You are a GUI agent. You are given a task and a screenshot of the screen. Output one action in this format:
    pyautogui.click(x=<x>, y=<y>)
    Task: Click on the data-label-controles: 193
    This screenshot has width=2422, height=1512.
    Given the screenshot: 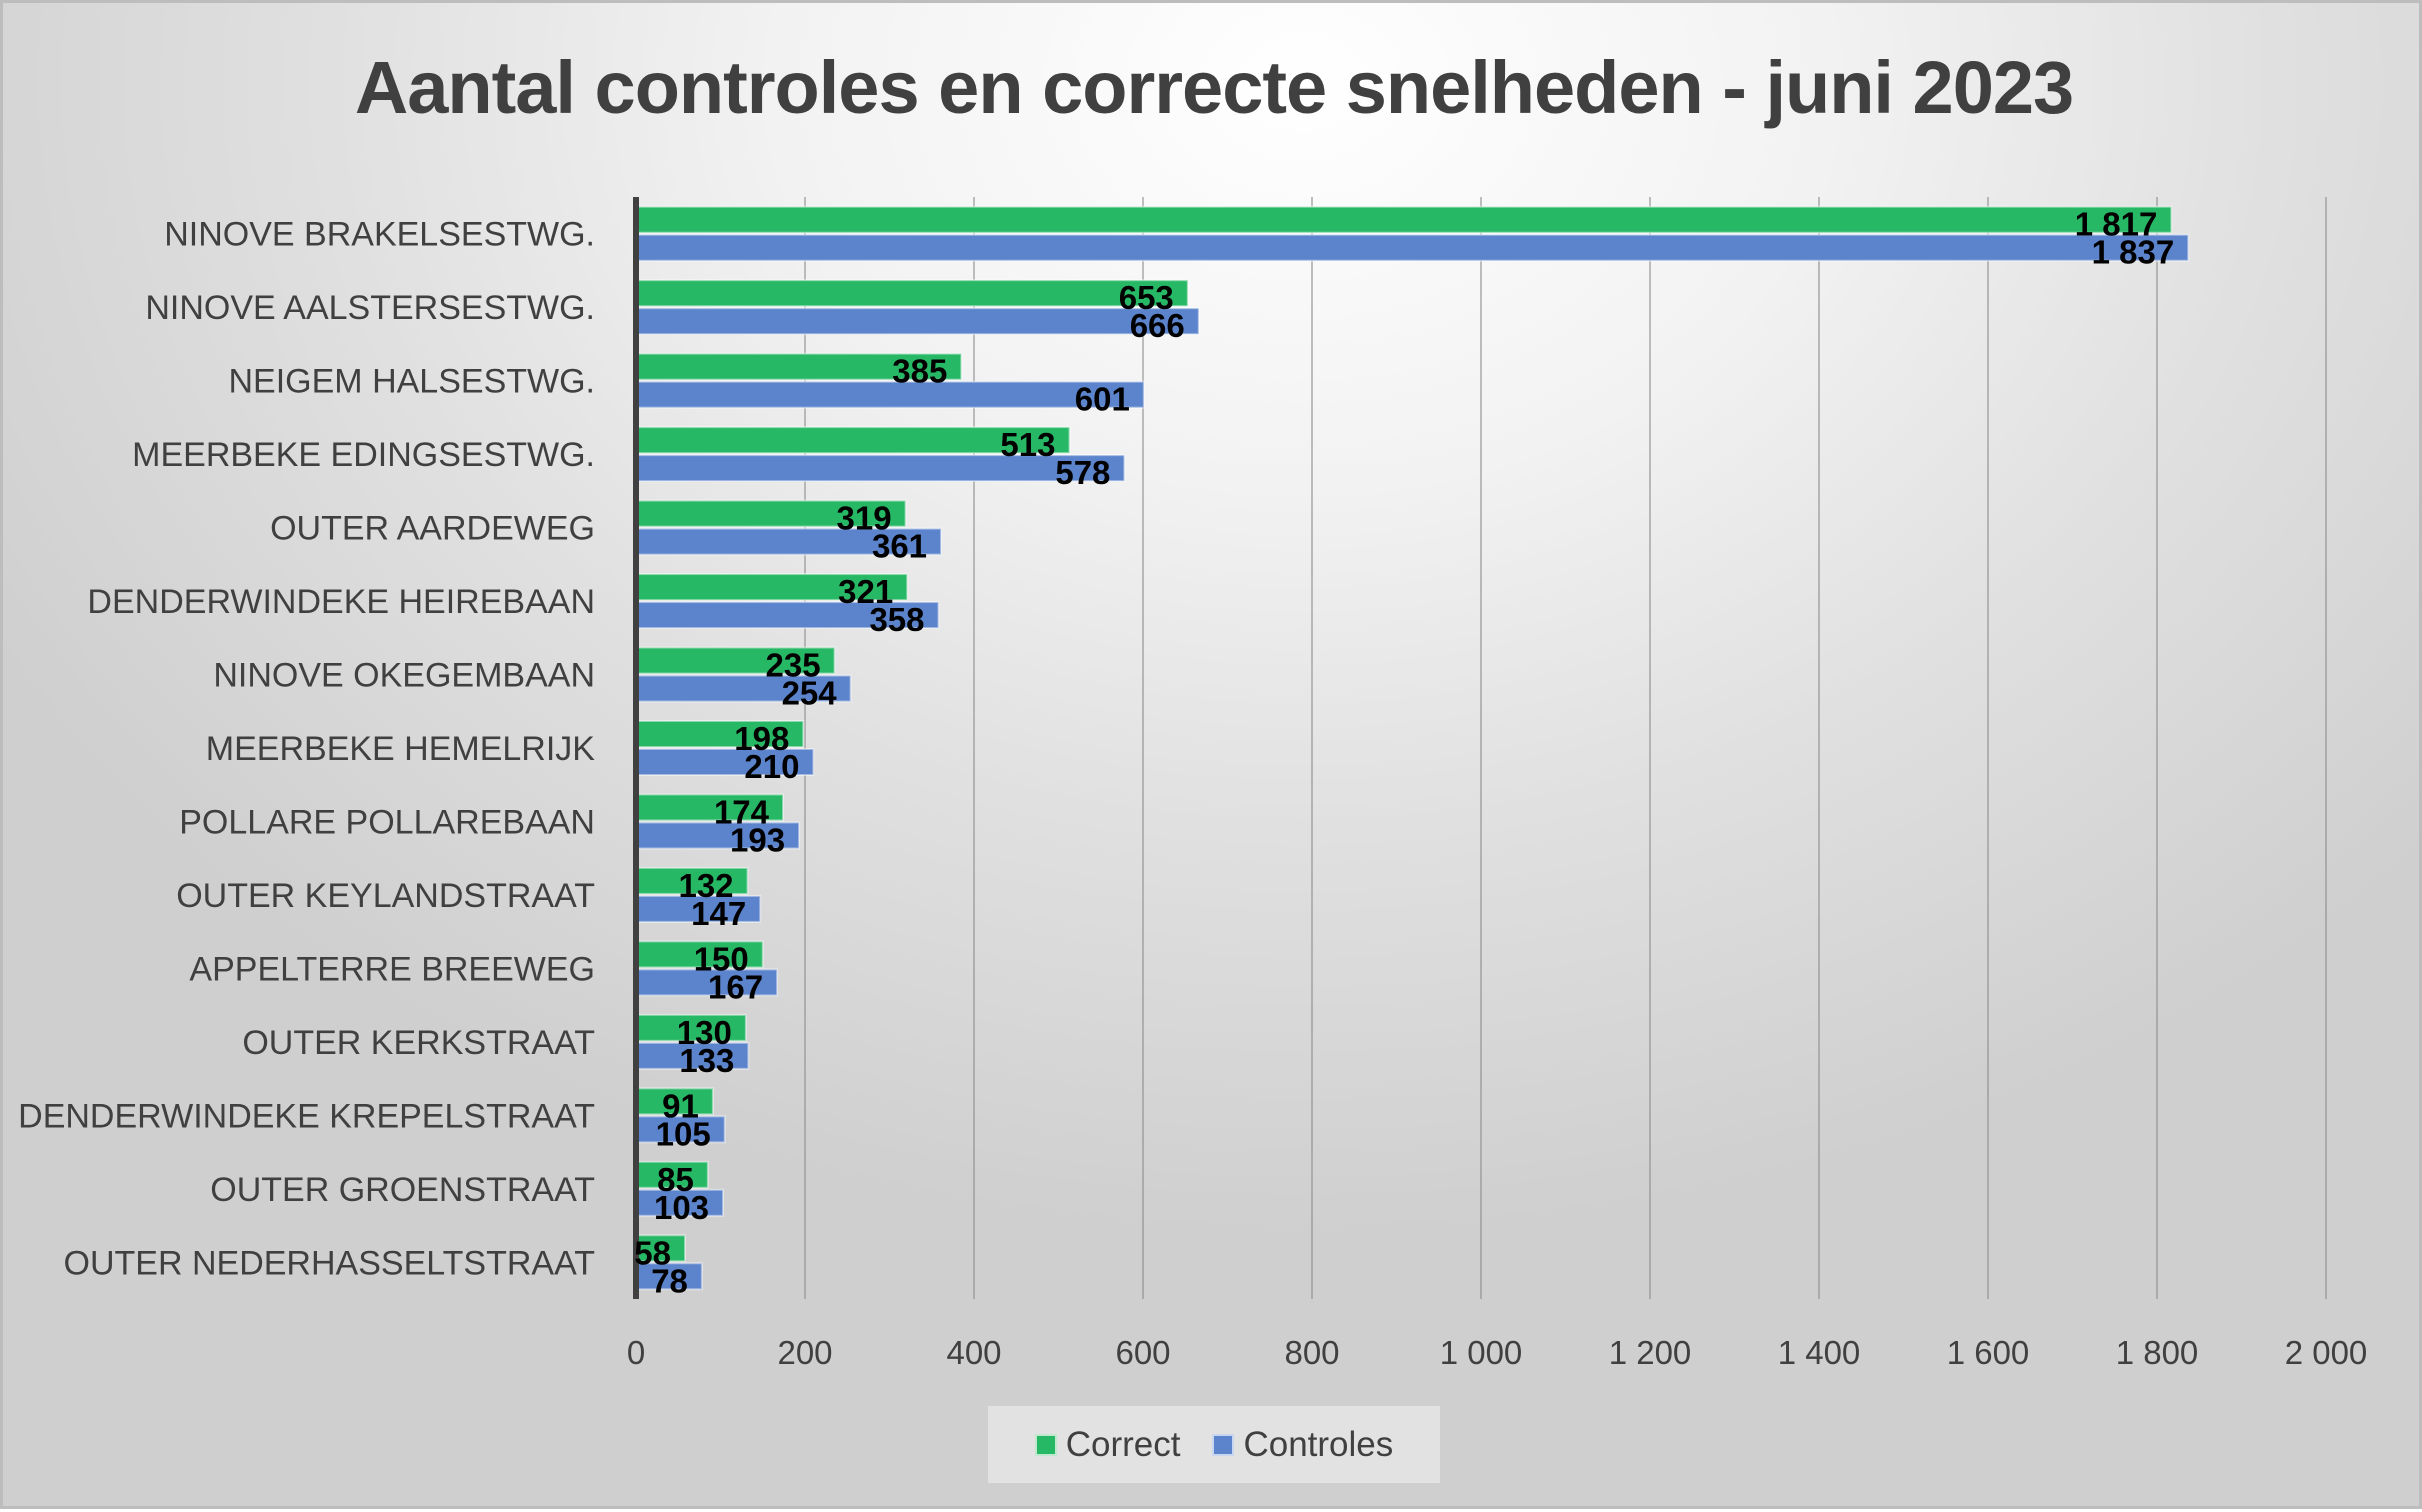 What is the action you would take?
    pyautogui.click(x=757, y=839)
    